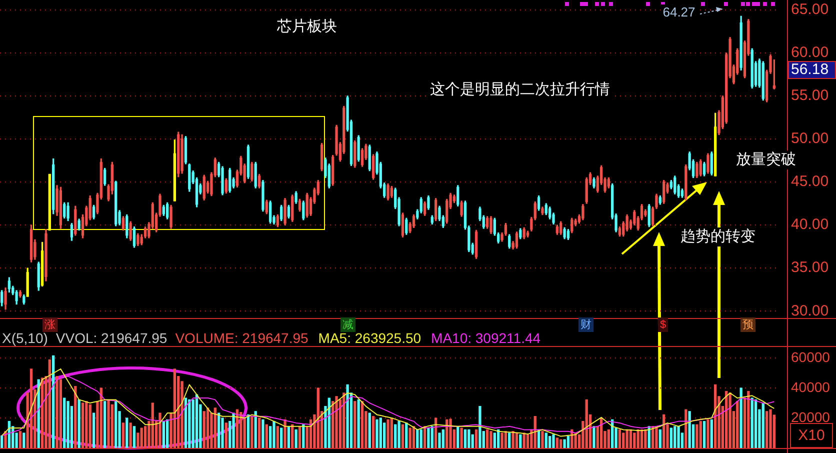  What do you see at coordinates (586, 325) in the screenshot?
I see `text: 财` at bounding box center [586, 325].